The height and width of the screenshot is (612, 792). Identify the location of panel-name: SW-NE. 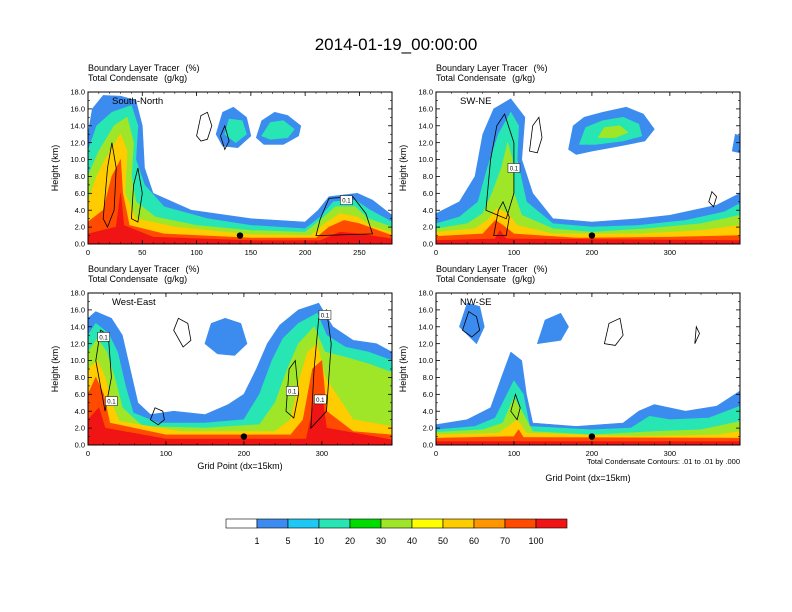
(476, 101).